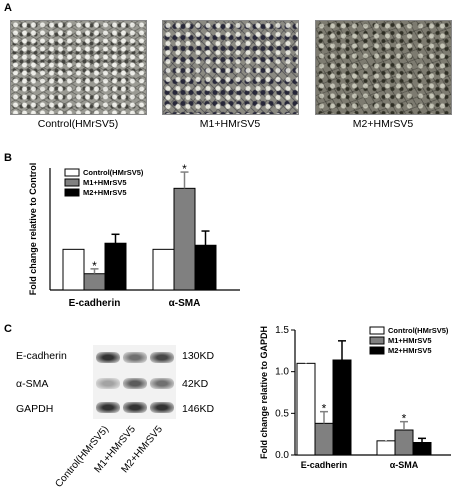 The height and width of the screenshot is (490, 459). What do you see at coordinates (383, 67) in the screenshot?
I see `micrograph-m2` at bounding box center [383, 67].